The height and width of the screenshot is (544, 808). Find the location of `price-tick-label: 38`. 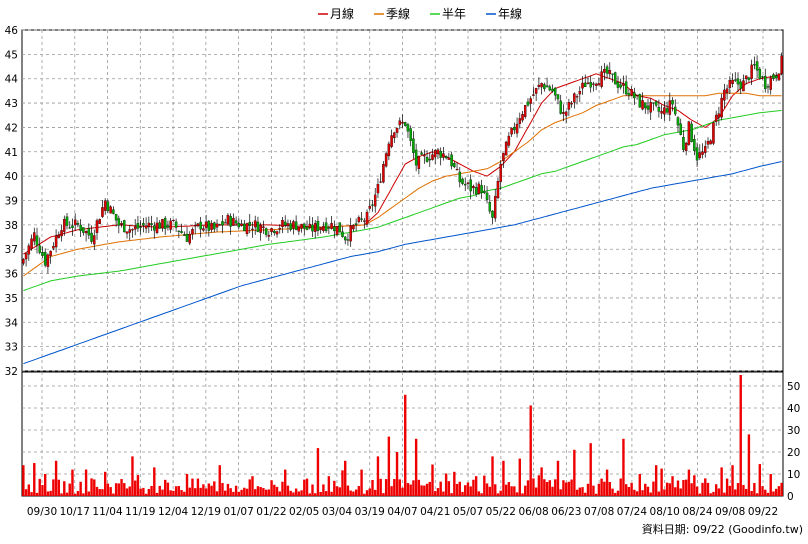

price-tick-label: 38 is located at coordinates (11, 226).